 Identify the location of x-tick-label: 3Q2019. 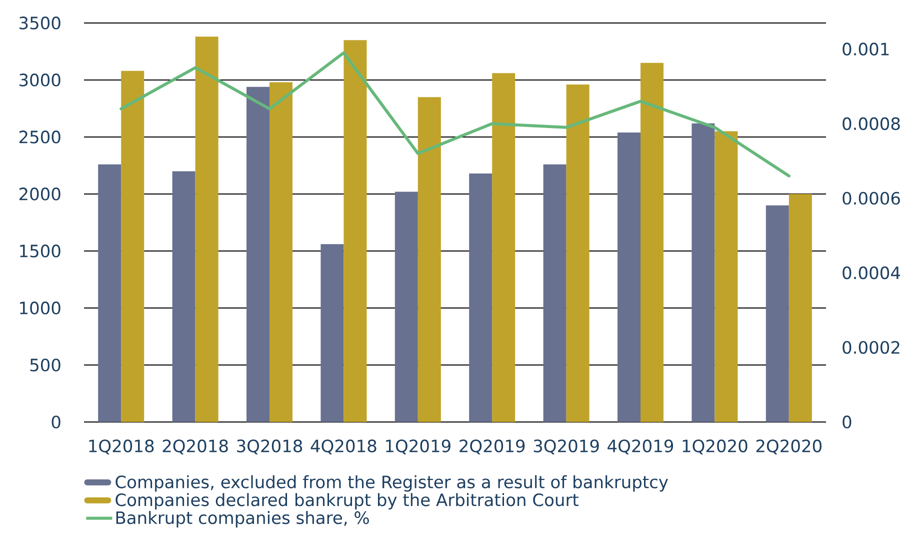
(566, 447).